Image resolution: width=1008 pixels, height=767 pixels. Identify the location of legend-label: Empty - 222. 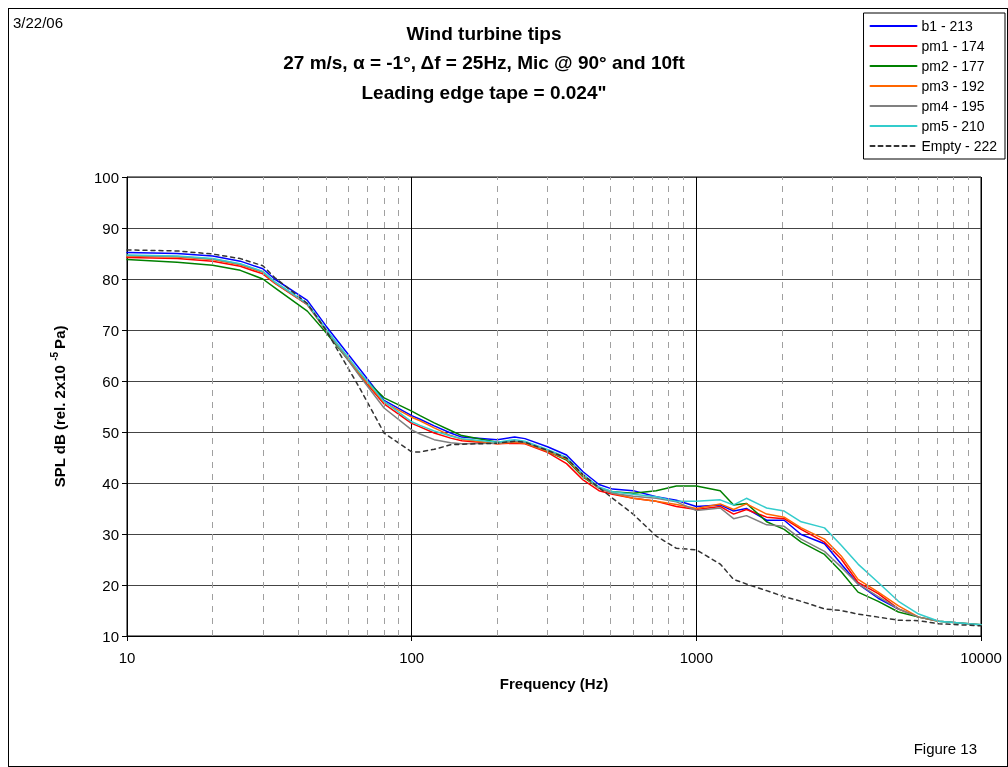
(959, 146).